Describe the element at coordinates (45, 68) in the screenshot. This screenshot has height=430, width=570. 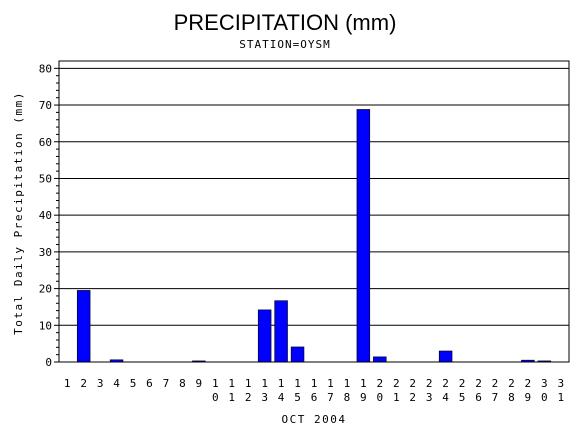
I see `y-tick-label-80: 80` at that location.